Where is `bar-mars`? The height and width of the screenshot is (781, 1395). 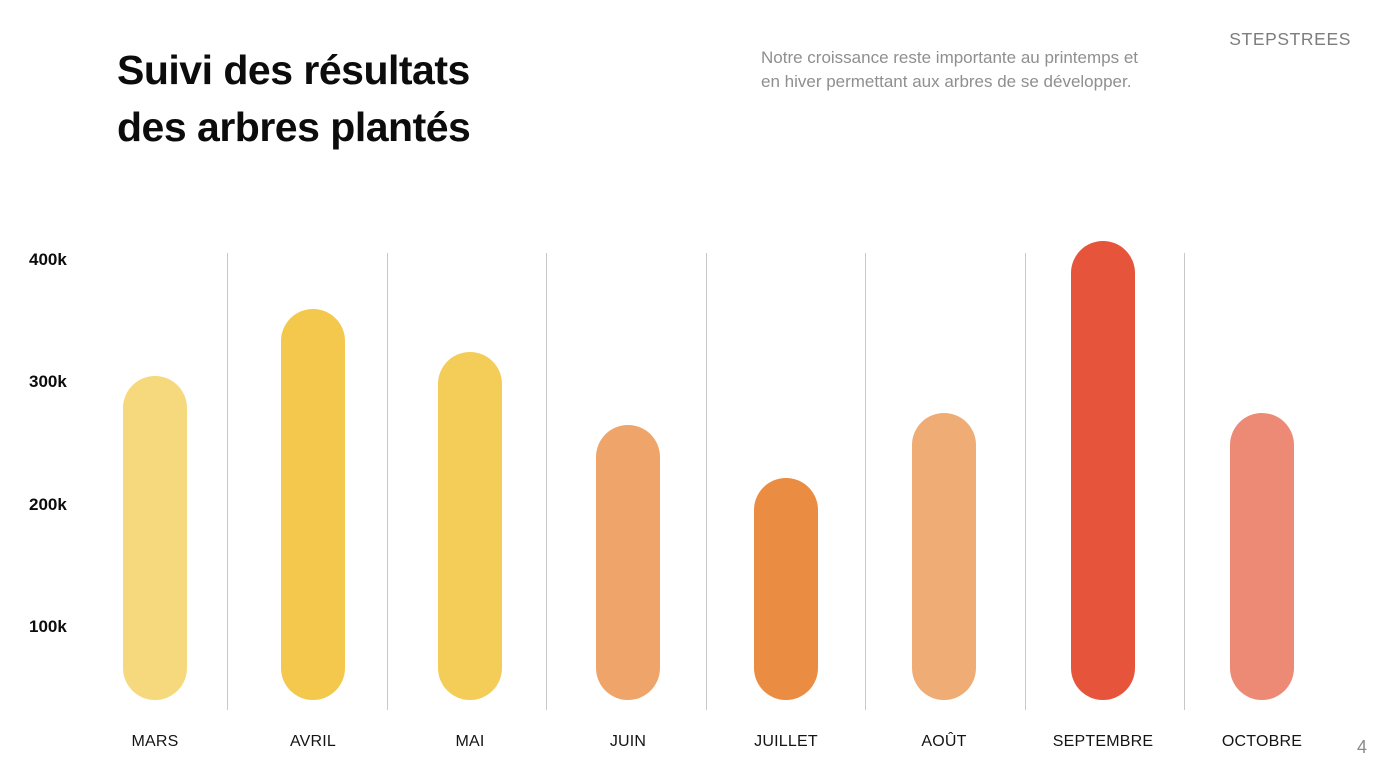 bar-mars is located at coordinates (155, 538).